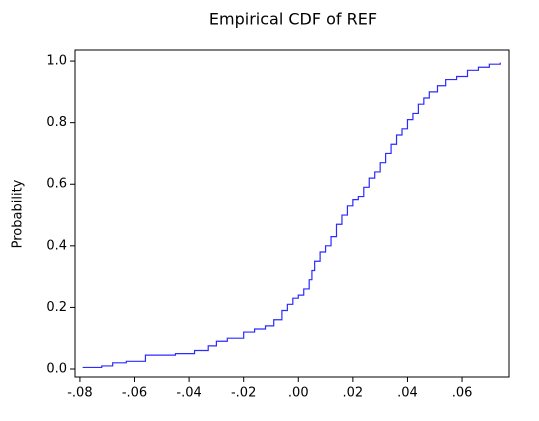 The width and height of the screenshot is (539, 421). What do you see at coordinates (462, 393) in the screenshot?
I see `x-tick-label: .06` at bounding box center [462, 393].